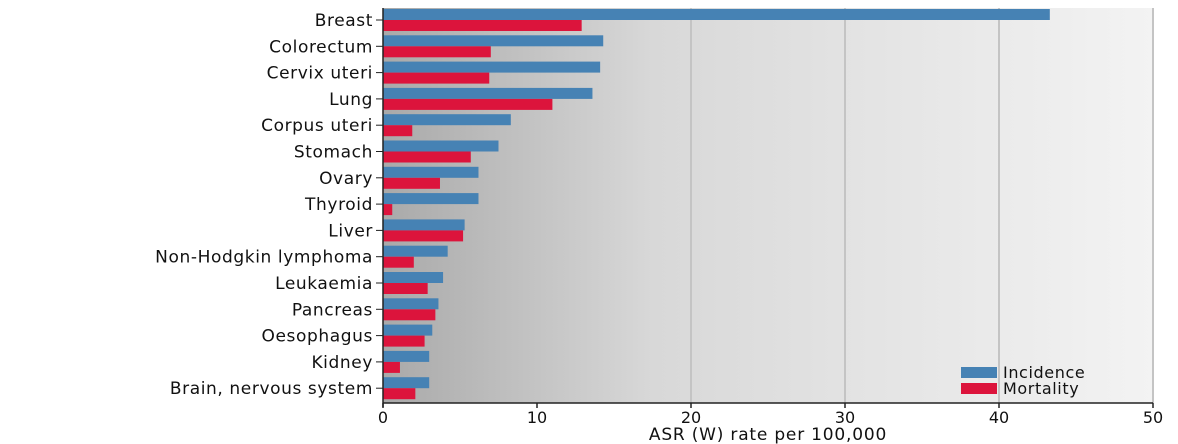  Describe the element at coordinates (979, 372) in the screenshot. I see `legend-swatch-incidence` at that location.